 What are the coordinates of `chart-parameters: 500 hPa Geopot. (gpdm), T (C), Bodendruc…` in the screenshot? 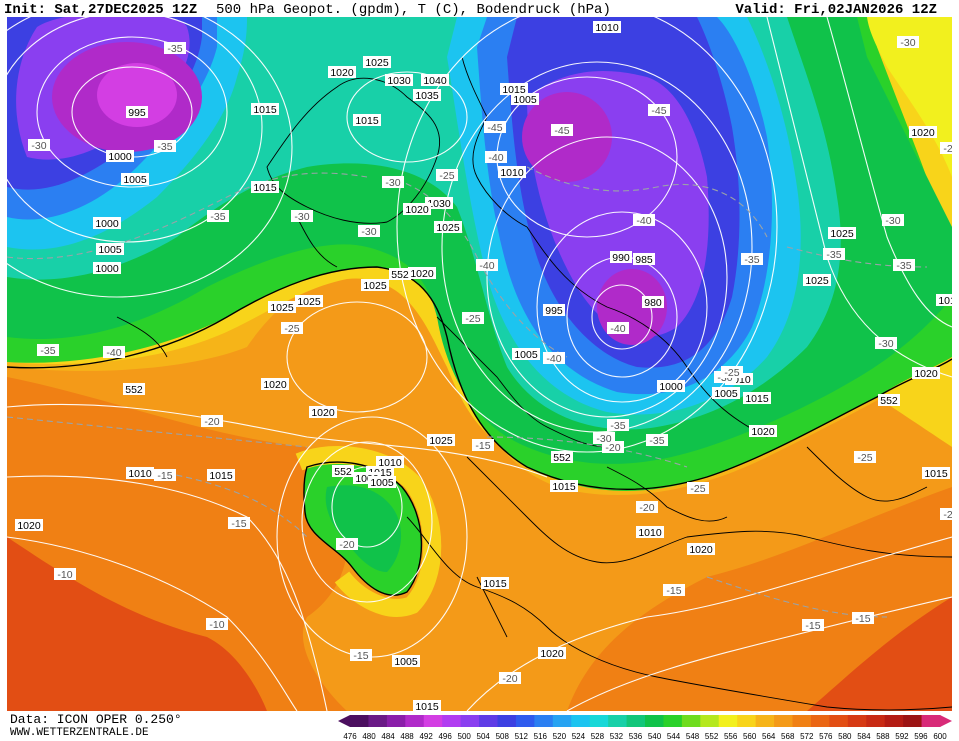 It's located at (413, 10).